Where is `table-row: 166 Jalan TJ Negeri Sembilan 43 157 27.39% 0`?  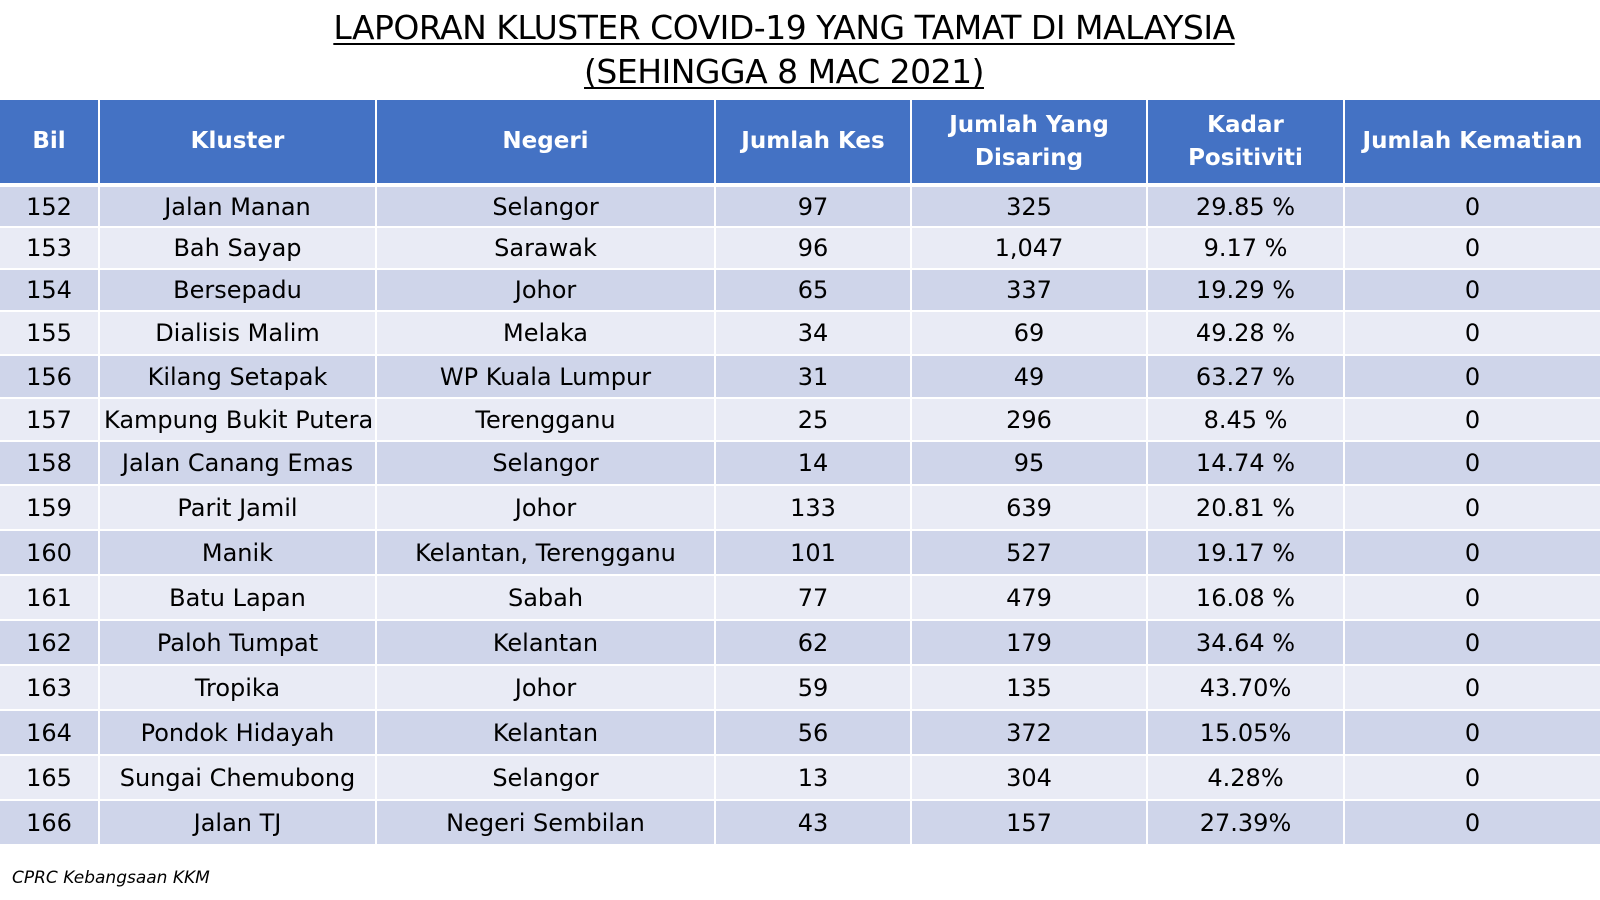
table-row: 166 Jalan TJ Negeri Sembilan 43 157 27.39% 0 is located at coordinates (800, 823).